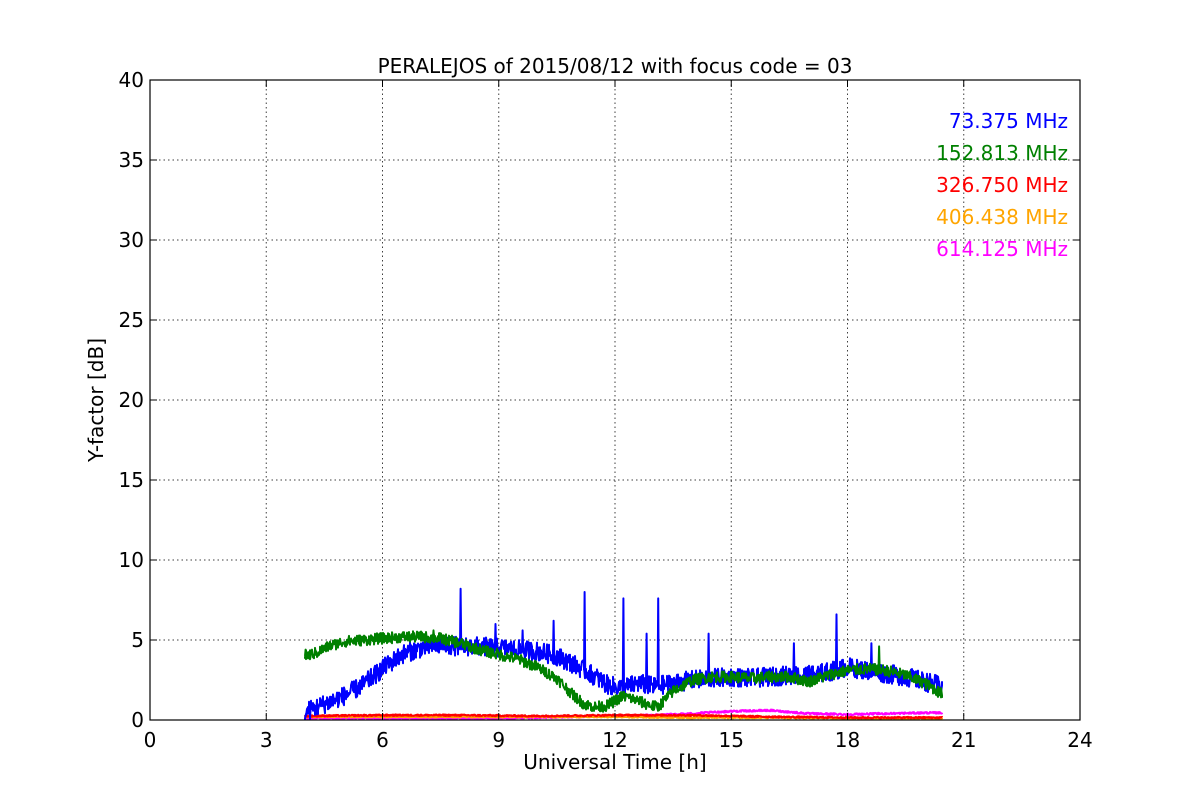  I want to click on y-tick-label: 5, so click(137, 640).